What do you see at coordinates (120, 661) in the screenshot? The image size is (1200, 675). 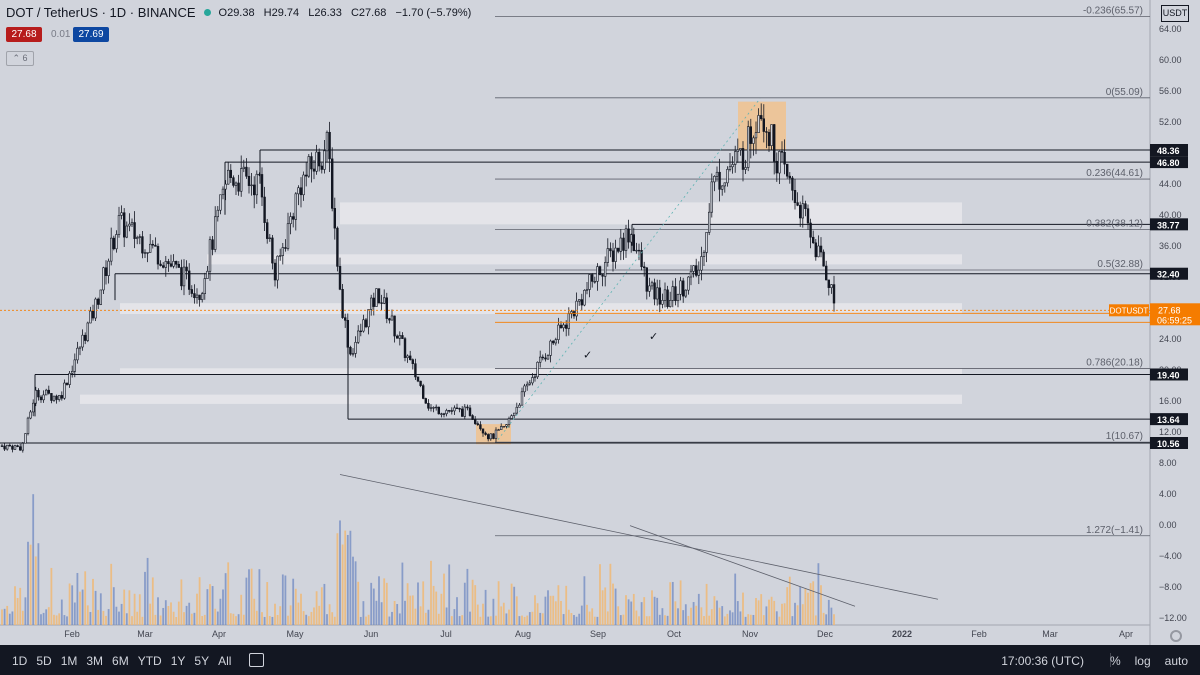 I see `range-6m: 6M` at bounding box center [120, 661].